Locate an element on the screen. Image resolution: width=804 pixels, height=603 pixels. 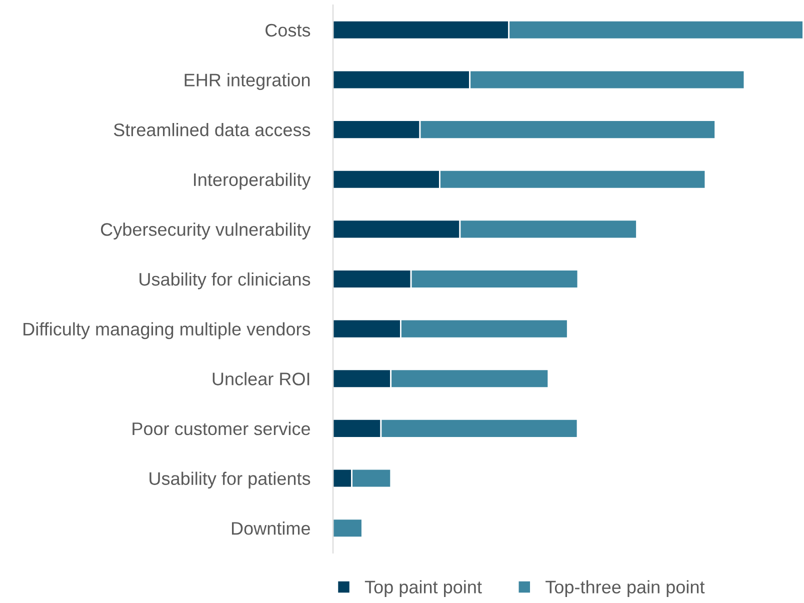
legend-label: Top-three pain point is located at coordinates (625, 589).